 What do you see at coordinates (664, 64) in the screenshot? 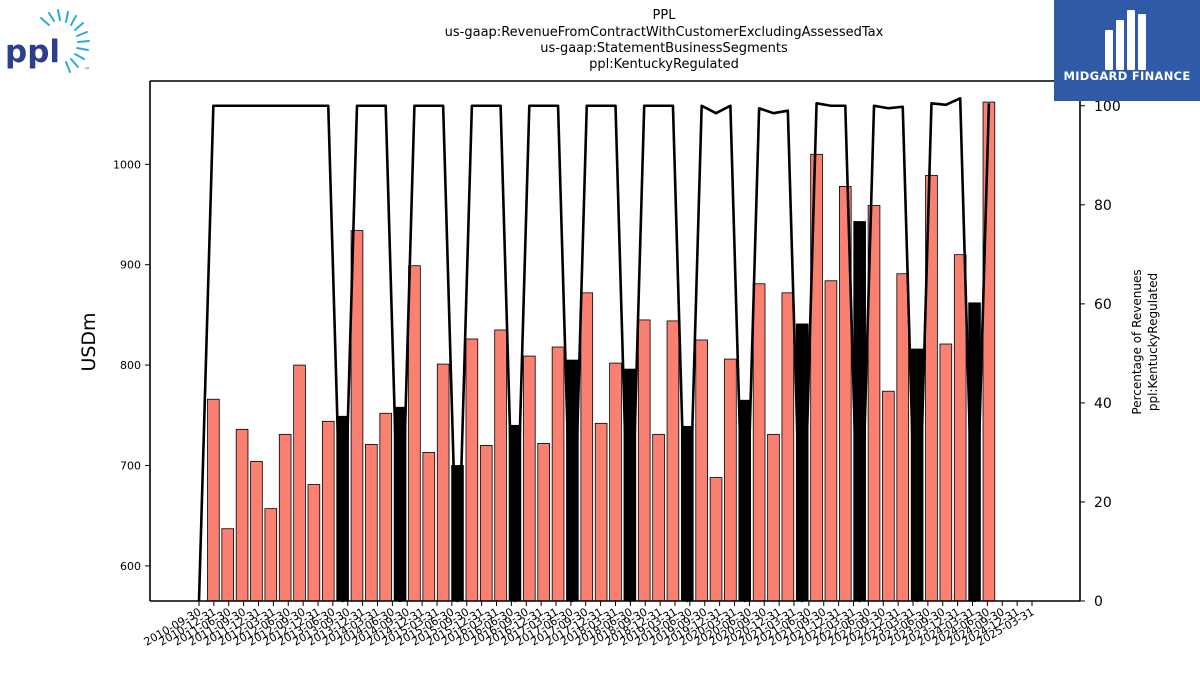
I see `chart-title-line-4: ppl:KentuckyRegulated` at bounding box center [664, 64].